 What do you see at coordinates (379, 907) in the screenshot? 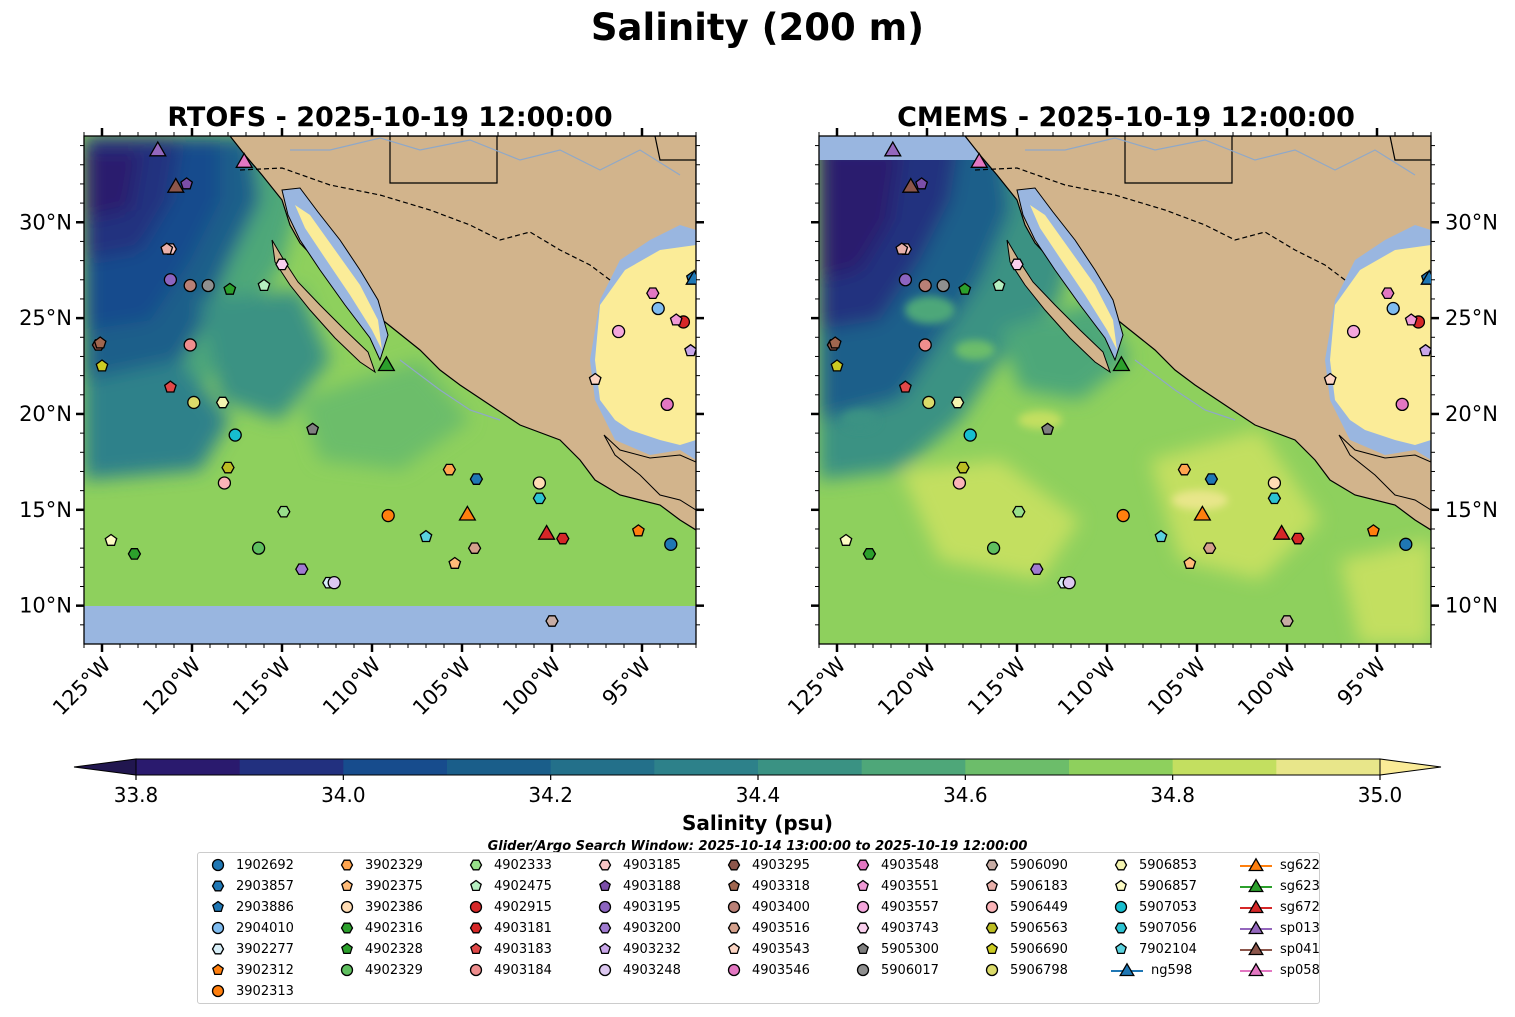
I see `legend-item: 3902386` at bounding box center [379, 907].